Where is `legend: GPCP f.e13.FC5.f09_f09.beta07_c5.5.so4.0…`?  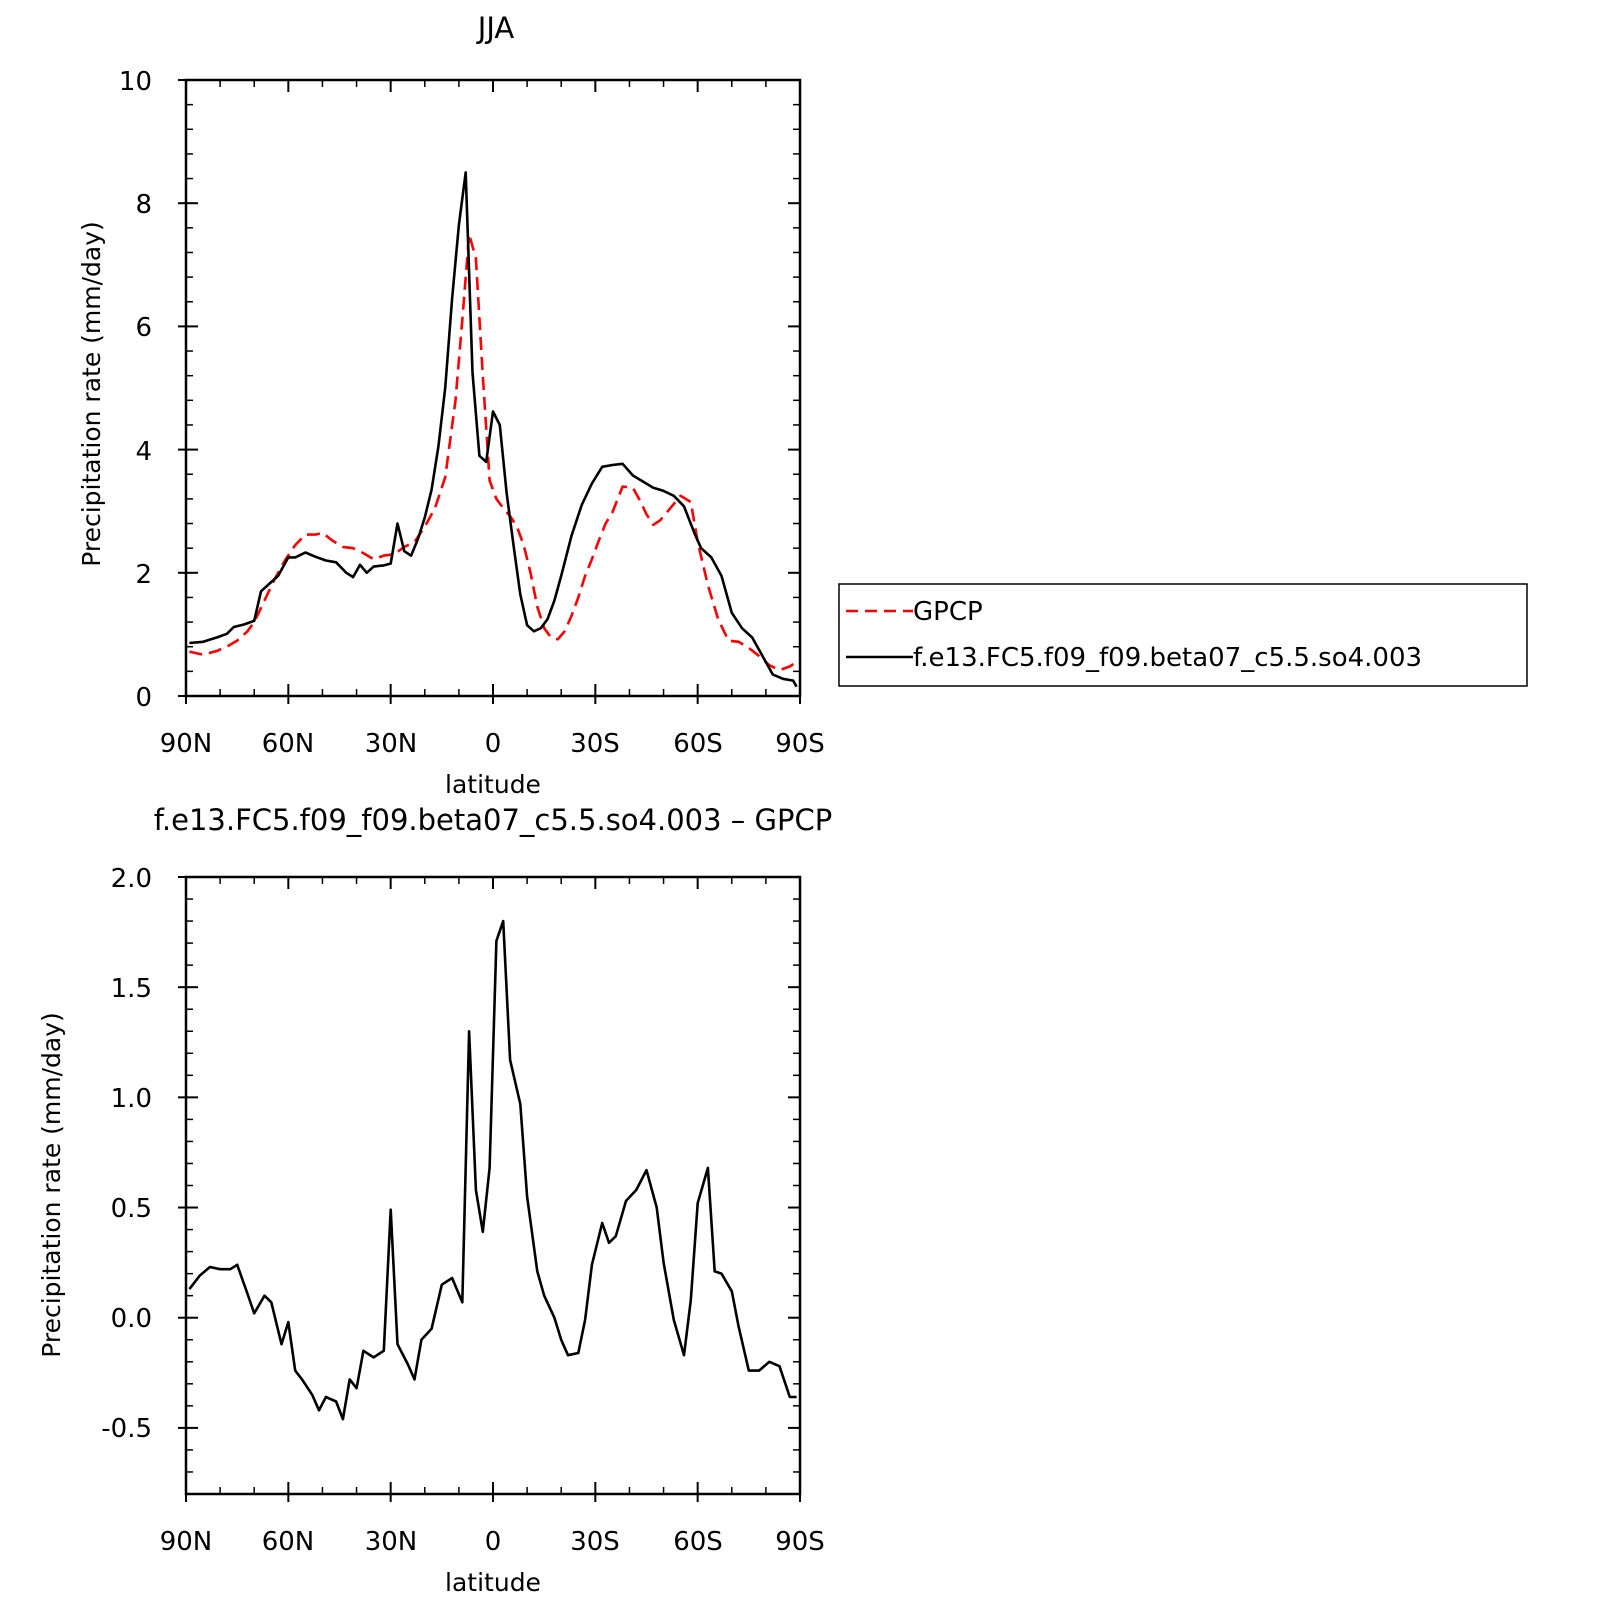 legend: GPCP f.e13.FC5.f09_f09.beta07_c5.5.so4.0… is located at coordinates (1183, 635).